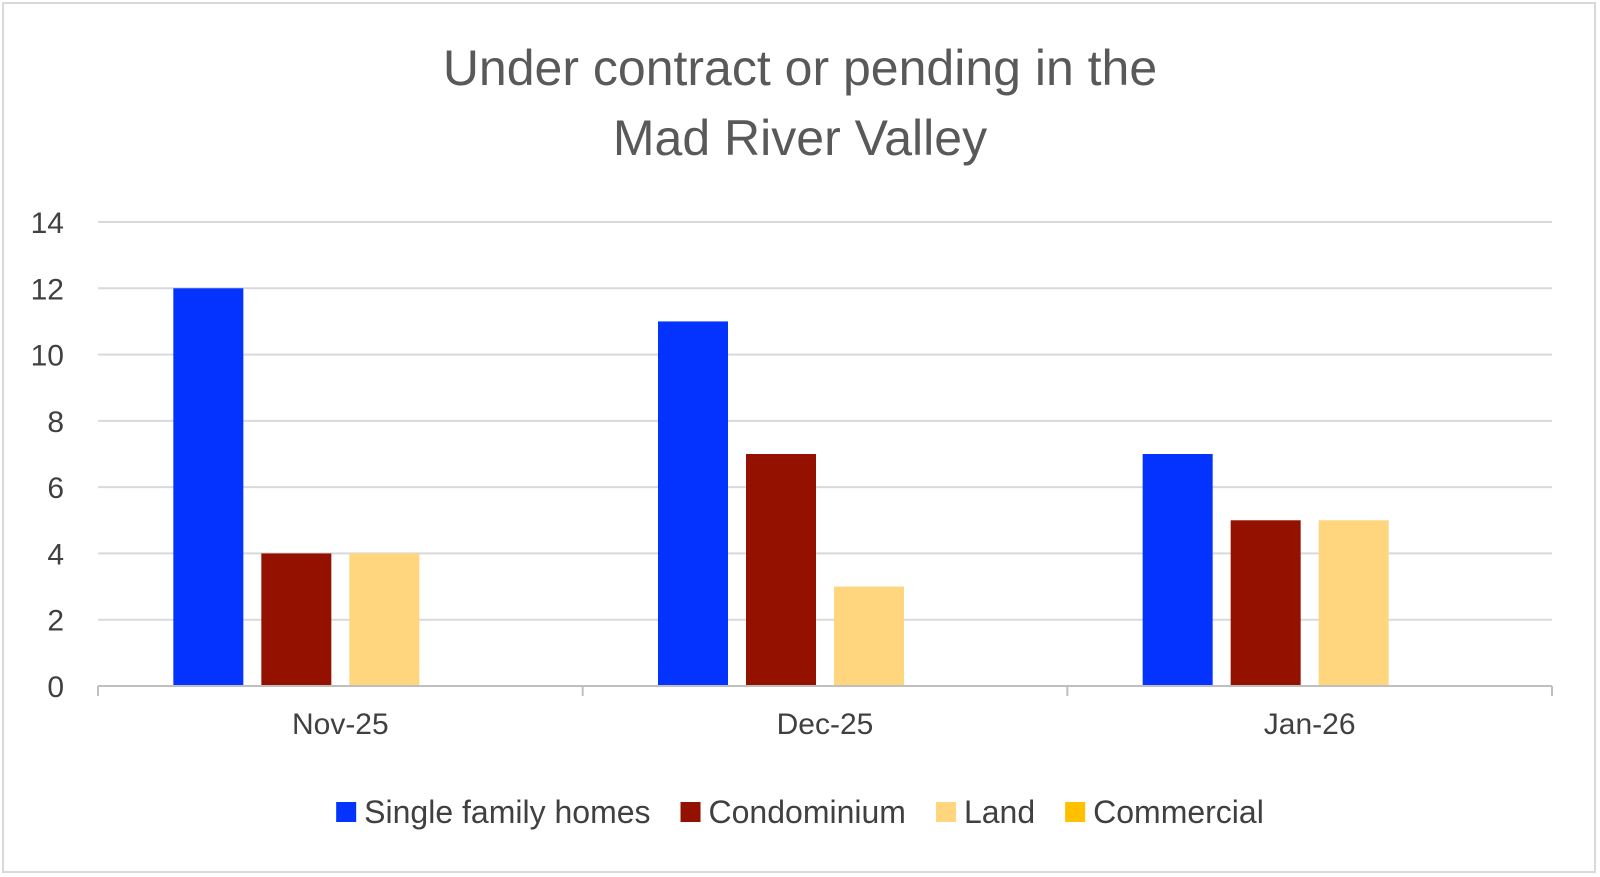 The image size is (1600, 877). Describe the element at coordinates (47, 455) in the screenshot. I see `y-axis-ticks: 0 2 4 6 8 10 12 14` at that location.